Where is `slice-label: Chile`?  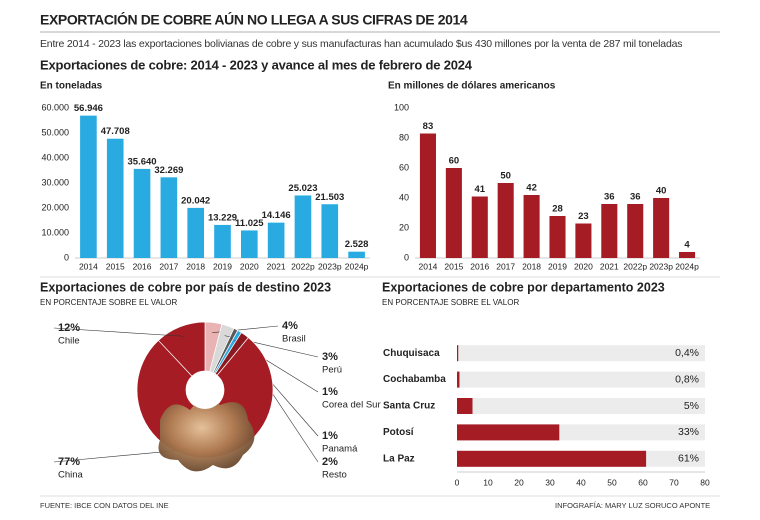 slice-label: Chile is located at coordinates (69, 341).